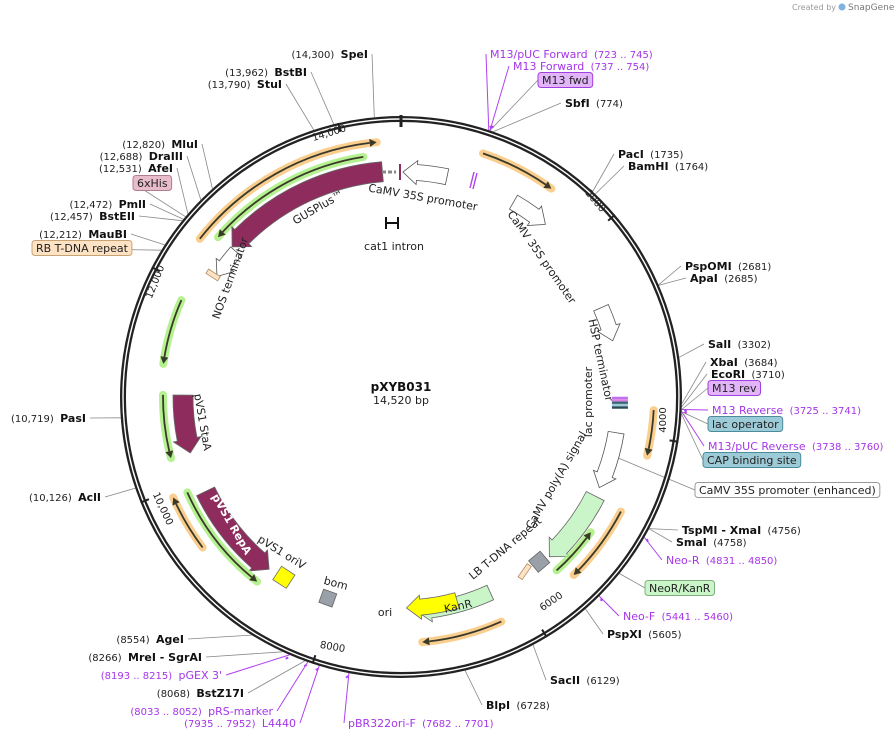 The width and height of the screenshot is (896, 736). Describe the element at coordinates (734, 388) in the screenshot. I see `feature-box-m13-rev: M13 rev` at that location.